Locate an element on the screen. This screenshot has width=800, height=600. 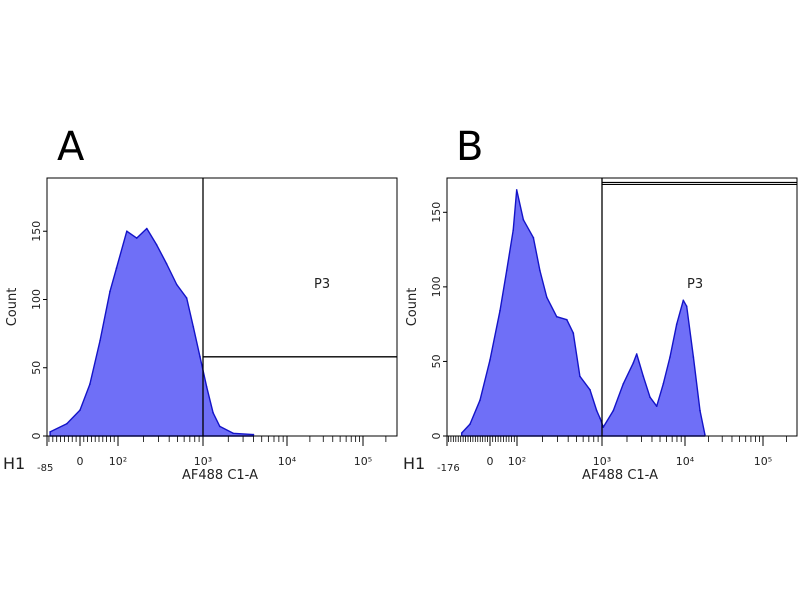
panel-label: B is located at coordinates (469, 147).